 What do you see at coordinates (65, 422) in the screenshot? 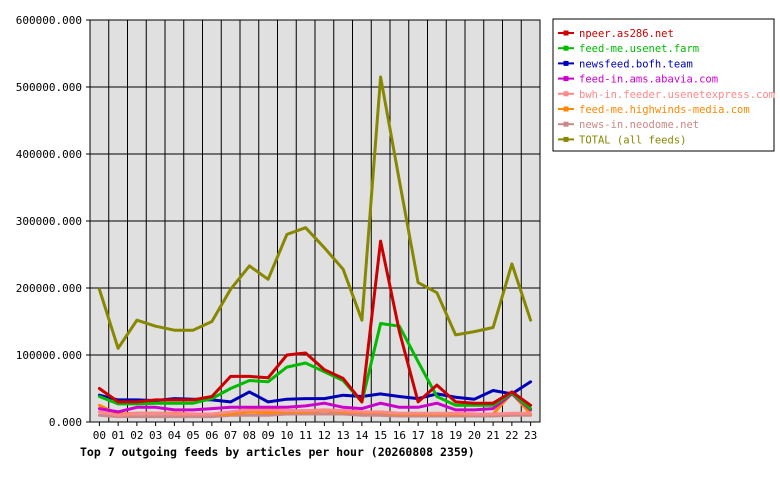
I see `y-tick-label: 0.000` at bounding box center [65, 422].